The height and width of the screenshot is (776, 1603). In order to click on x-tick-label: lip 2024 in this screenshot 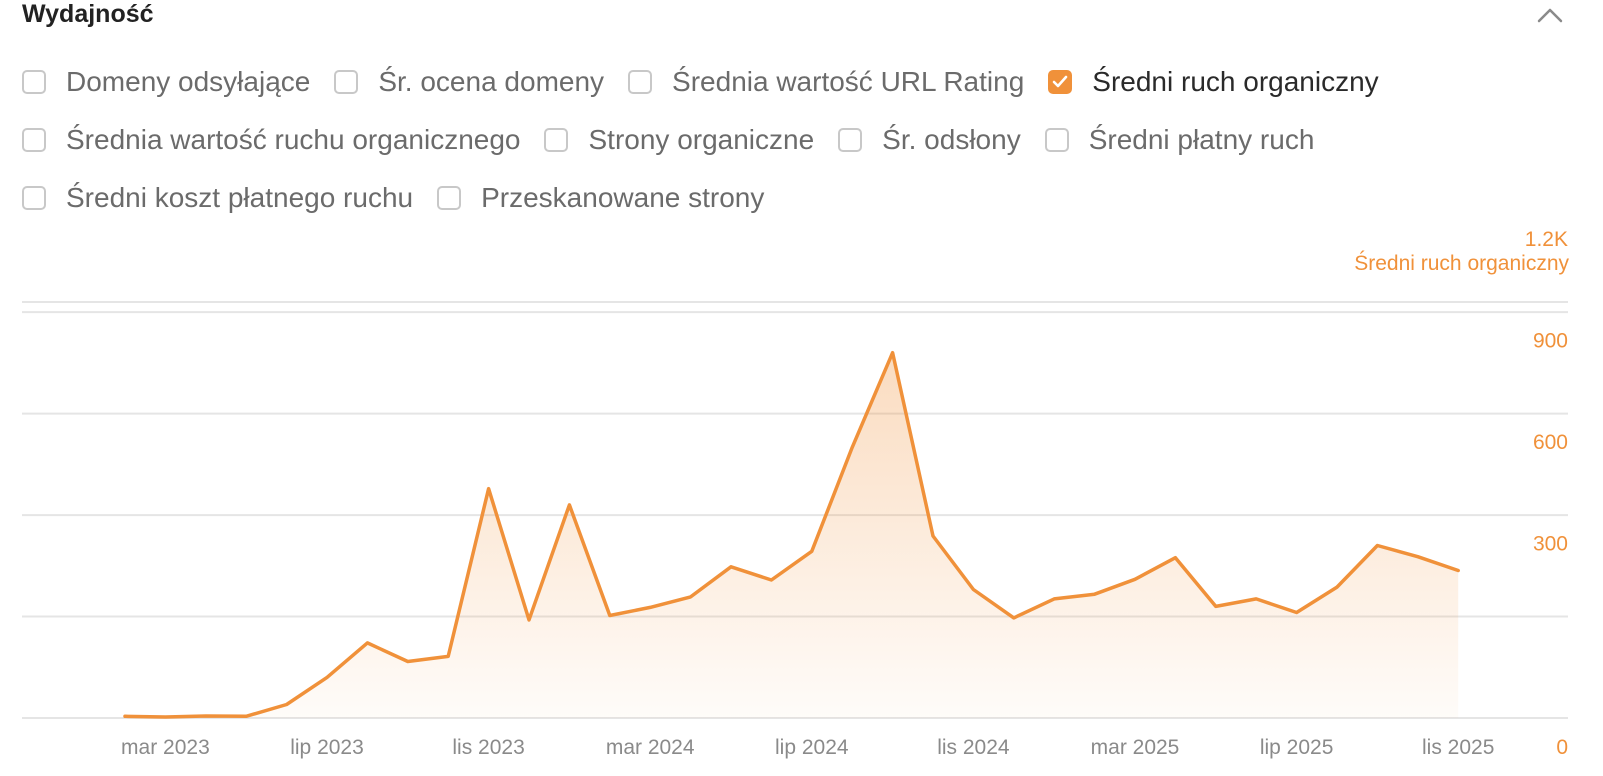, I will do `click(812, 747)`.